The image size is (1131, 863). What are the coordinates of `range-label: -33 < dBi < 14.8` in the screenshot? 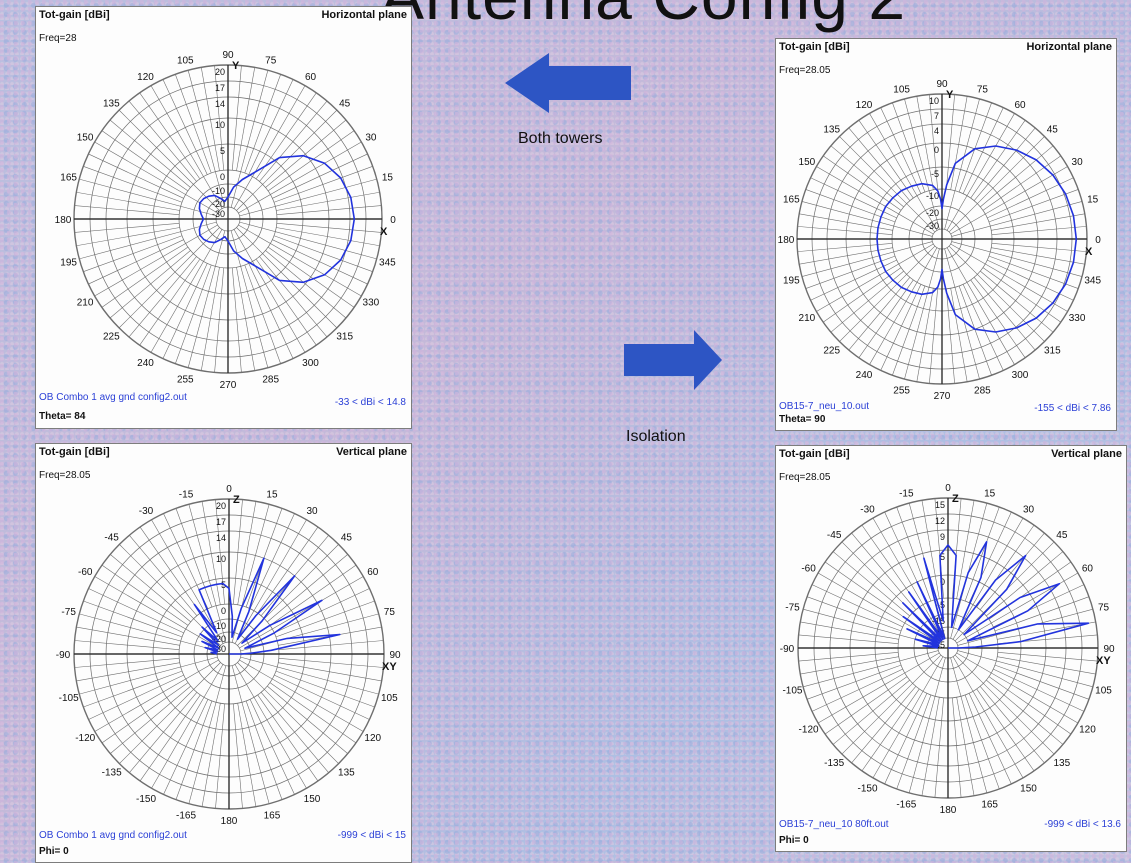 It's located at (370, 402).